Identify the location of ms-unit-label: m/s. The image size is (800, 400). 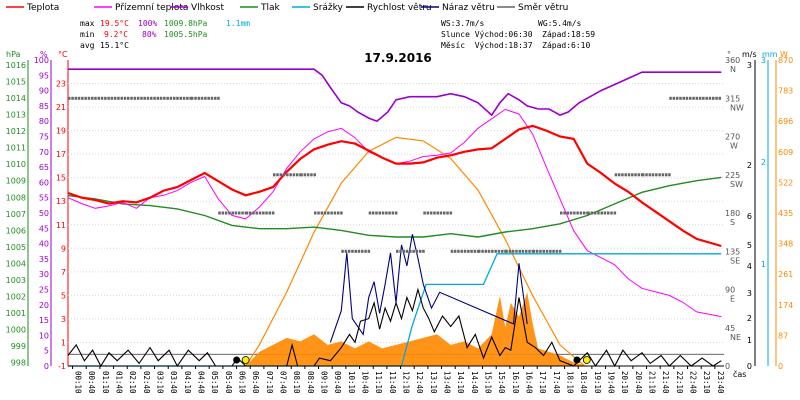
(749, 54).